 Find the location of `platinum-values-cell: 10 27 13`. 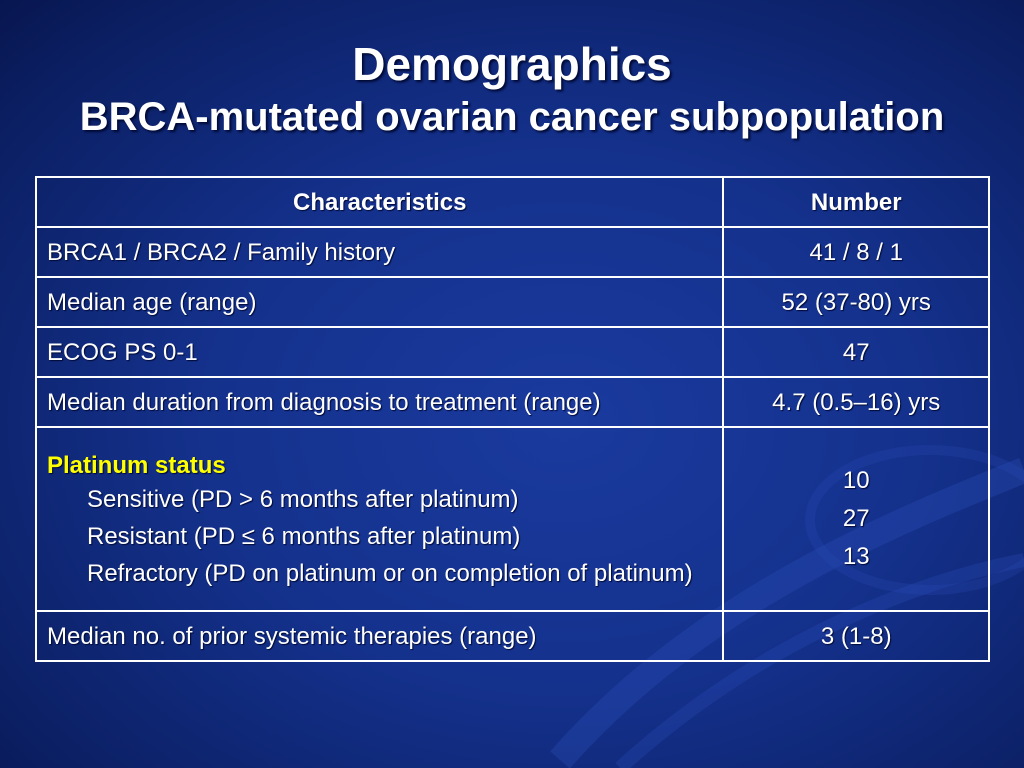

platinum-values-cell: 10 27 13 is located at coordinates (856, 519).